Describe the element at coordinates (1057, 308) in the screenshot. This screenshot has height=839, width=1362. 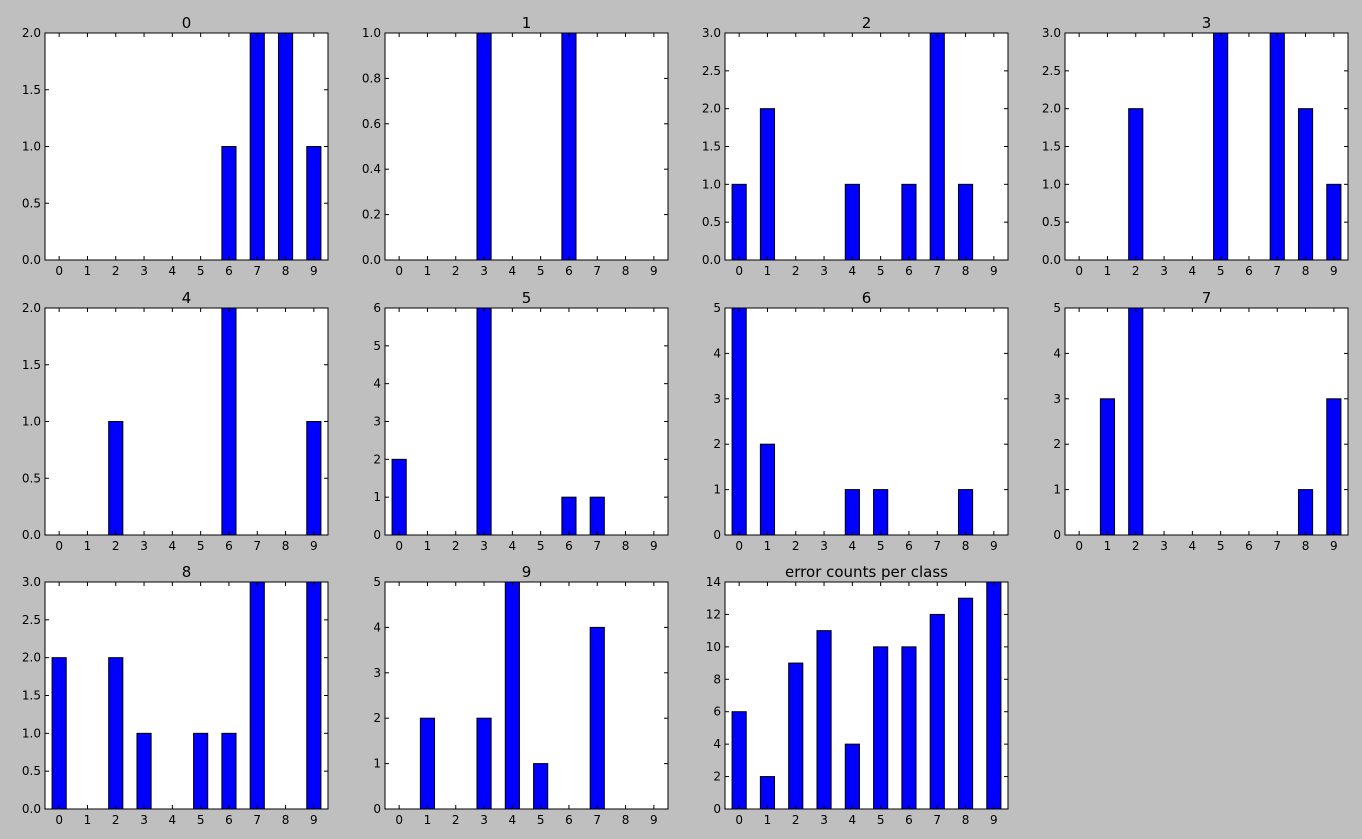
I see `y-tick-label: 5` at that location.